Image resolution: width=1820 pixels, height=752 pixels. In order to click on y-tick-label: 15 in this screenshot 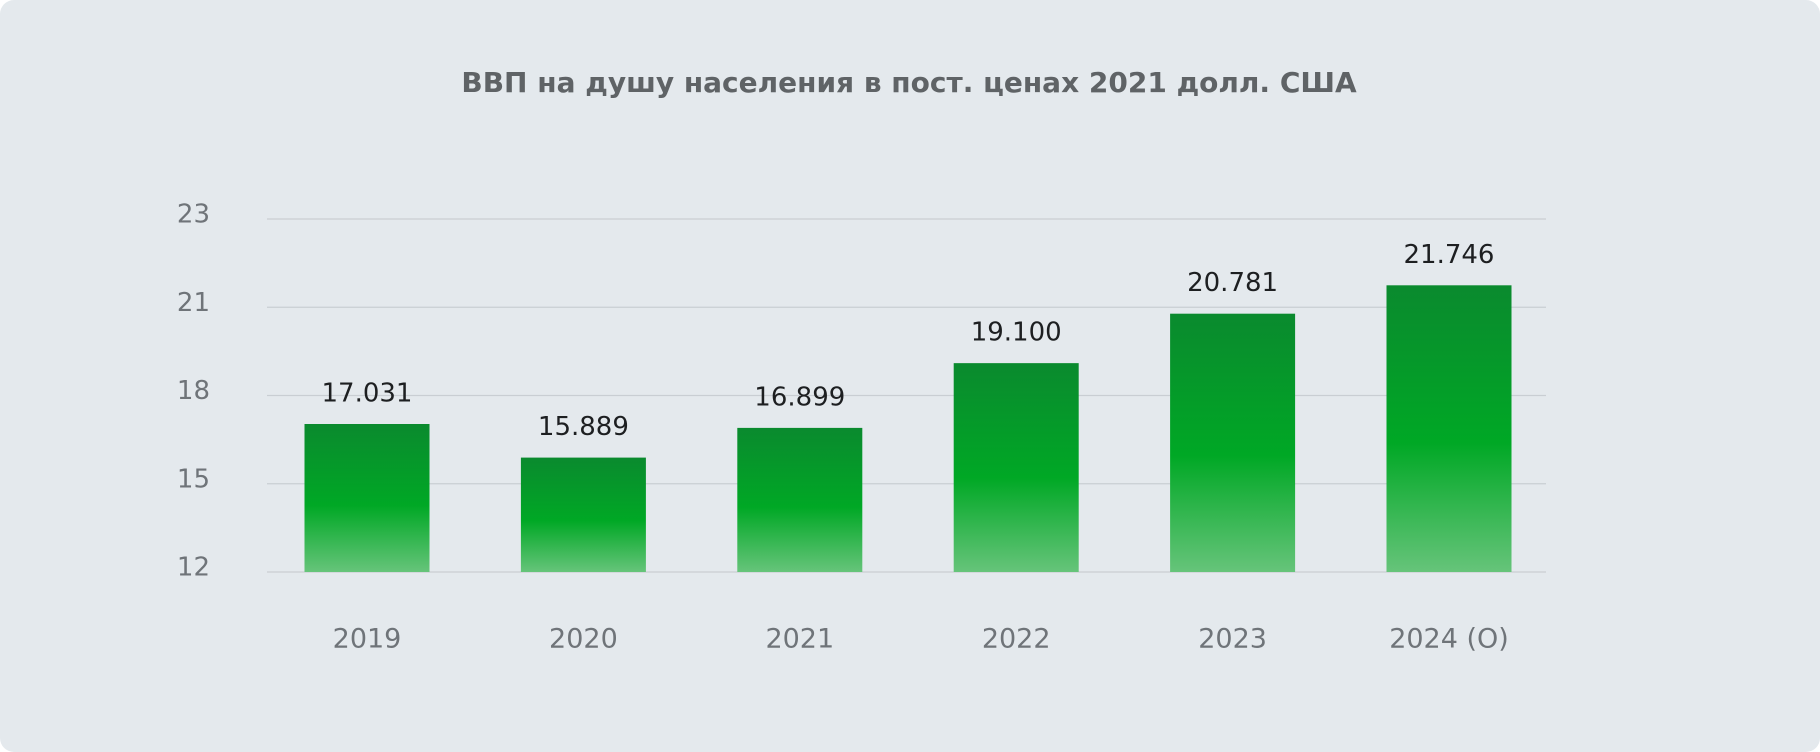, I will do `click(193, 479)`.